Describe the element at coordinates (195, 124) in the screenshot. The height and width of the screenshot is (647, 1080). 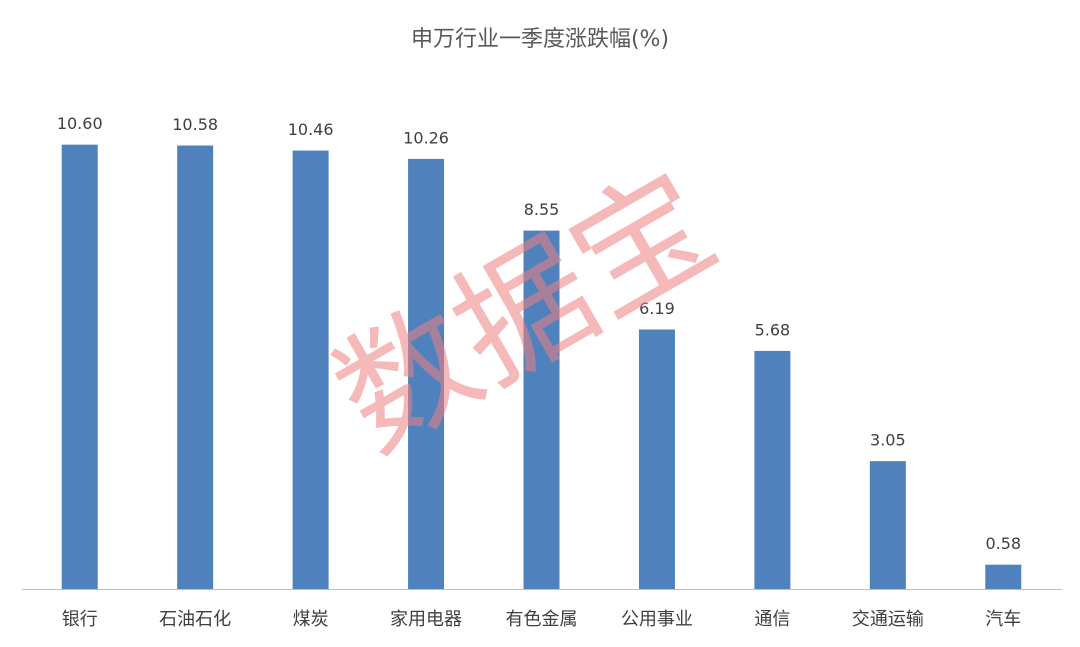
I see `value-label: 10.58` at that location.